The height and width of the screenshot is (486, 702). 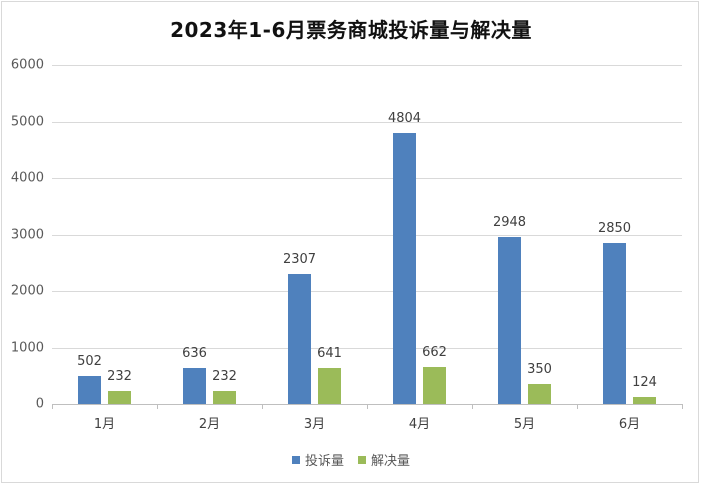 I want to click on legend-item: 投诉量, so click(x=317, y=459).